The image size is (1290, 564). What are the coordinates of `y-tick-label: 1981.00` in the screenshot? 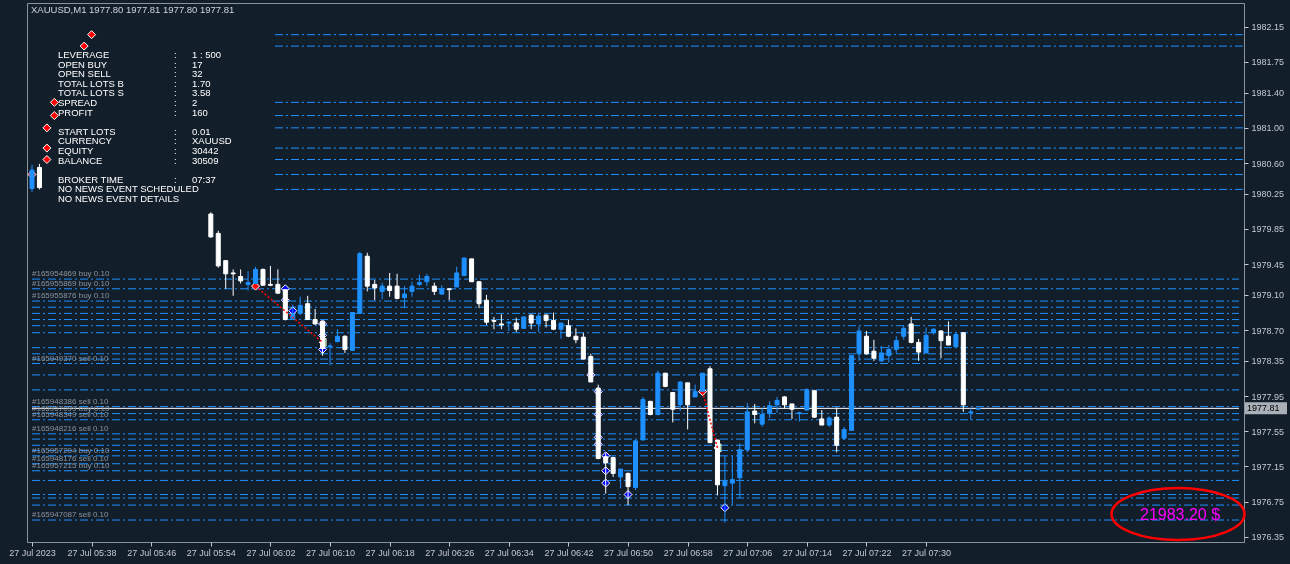 It's located at (1268, 128).